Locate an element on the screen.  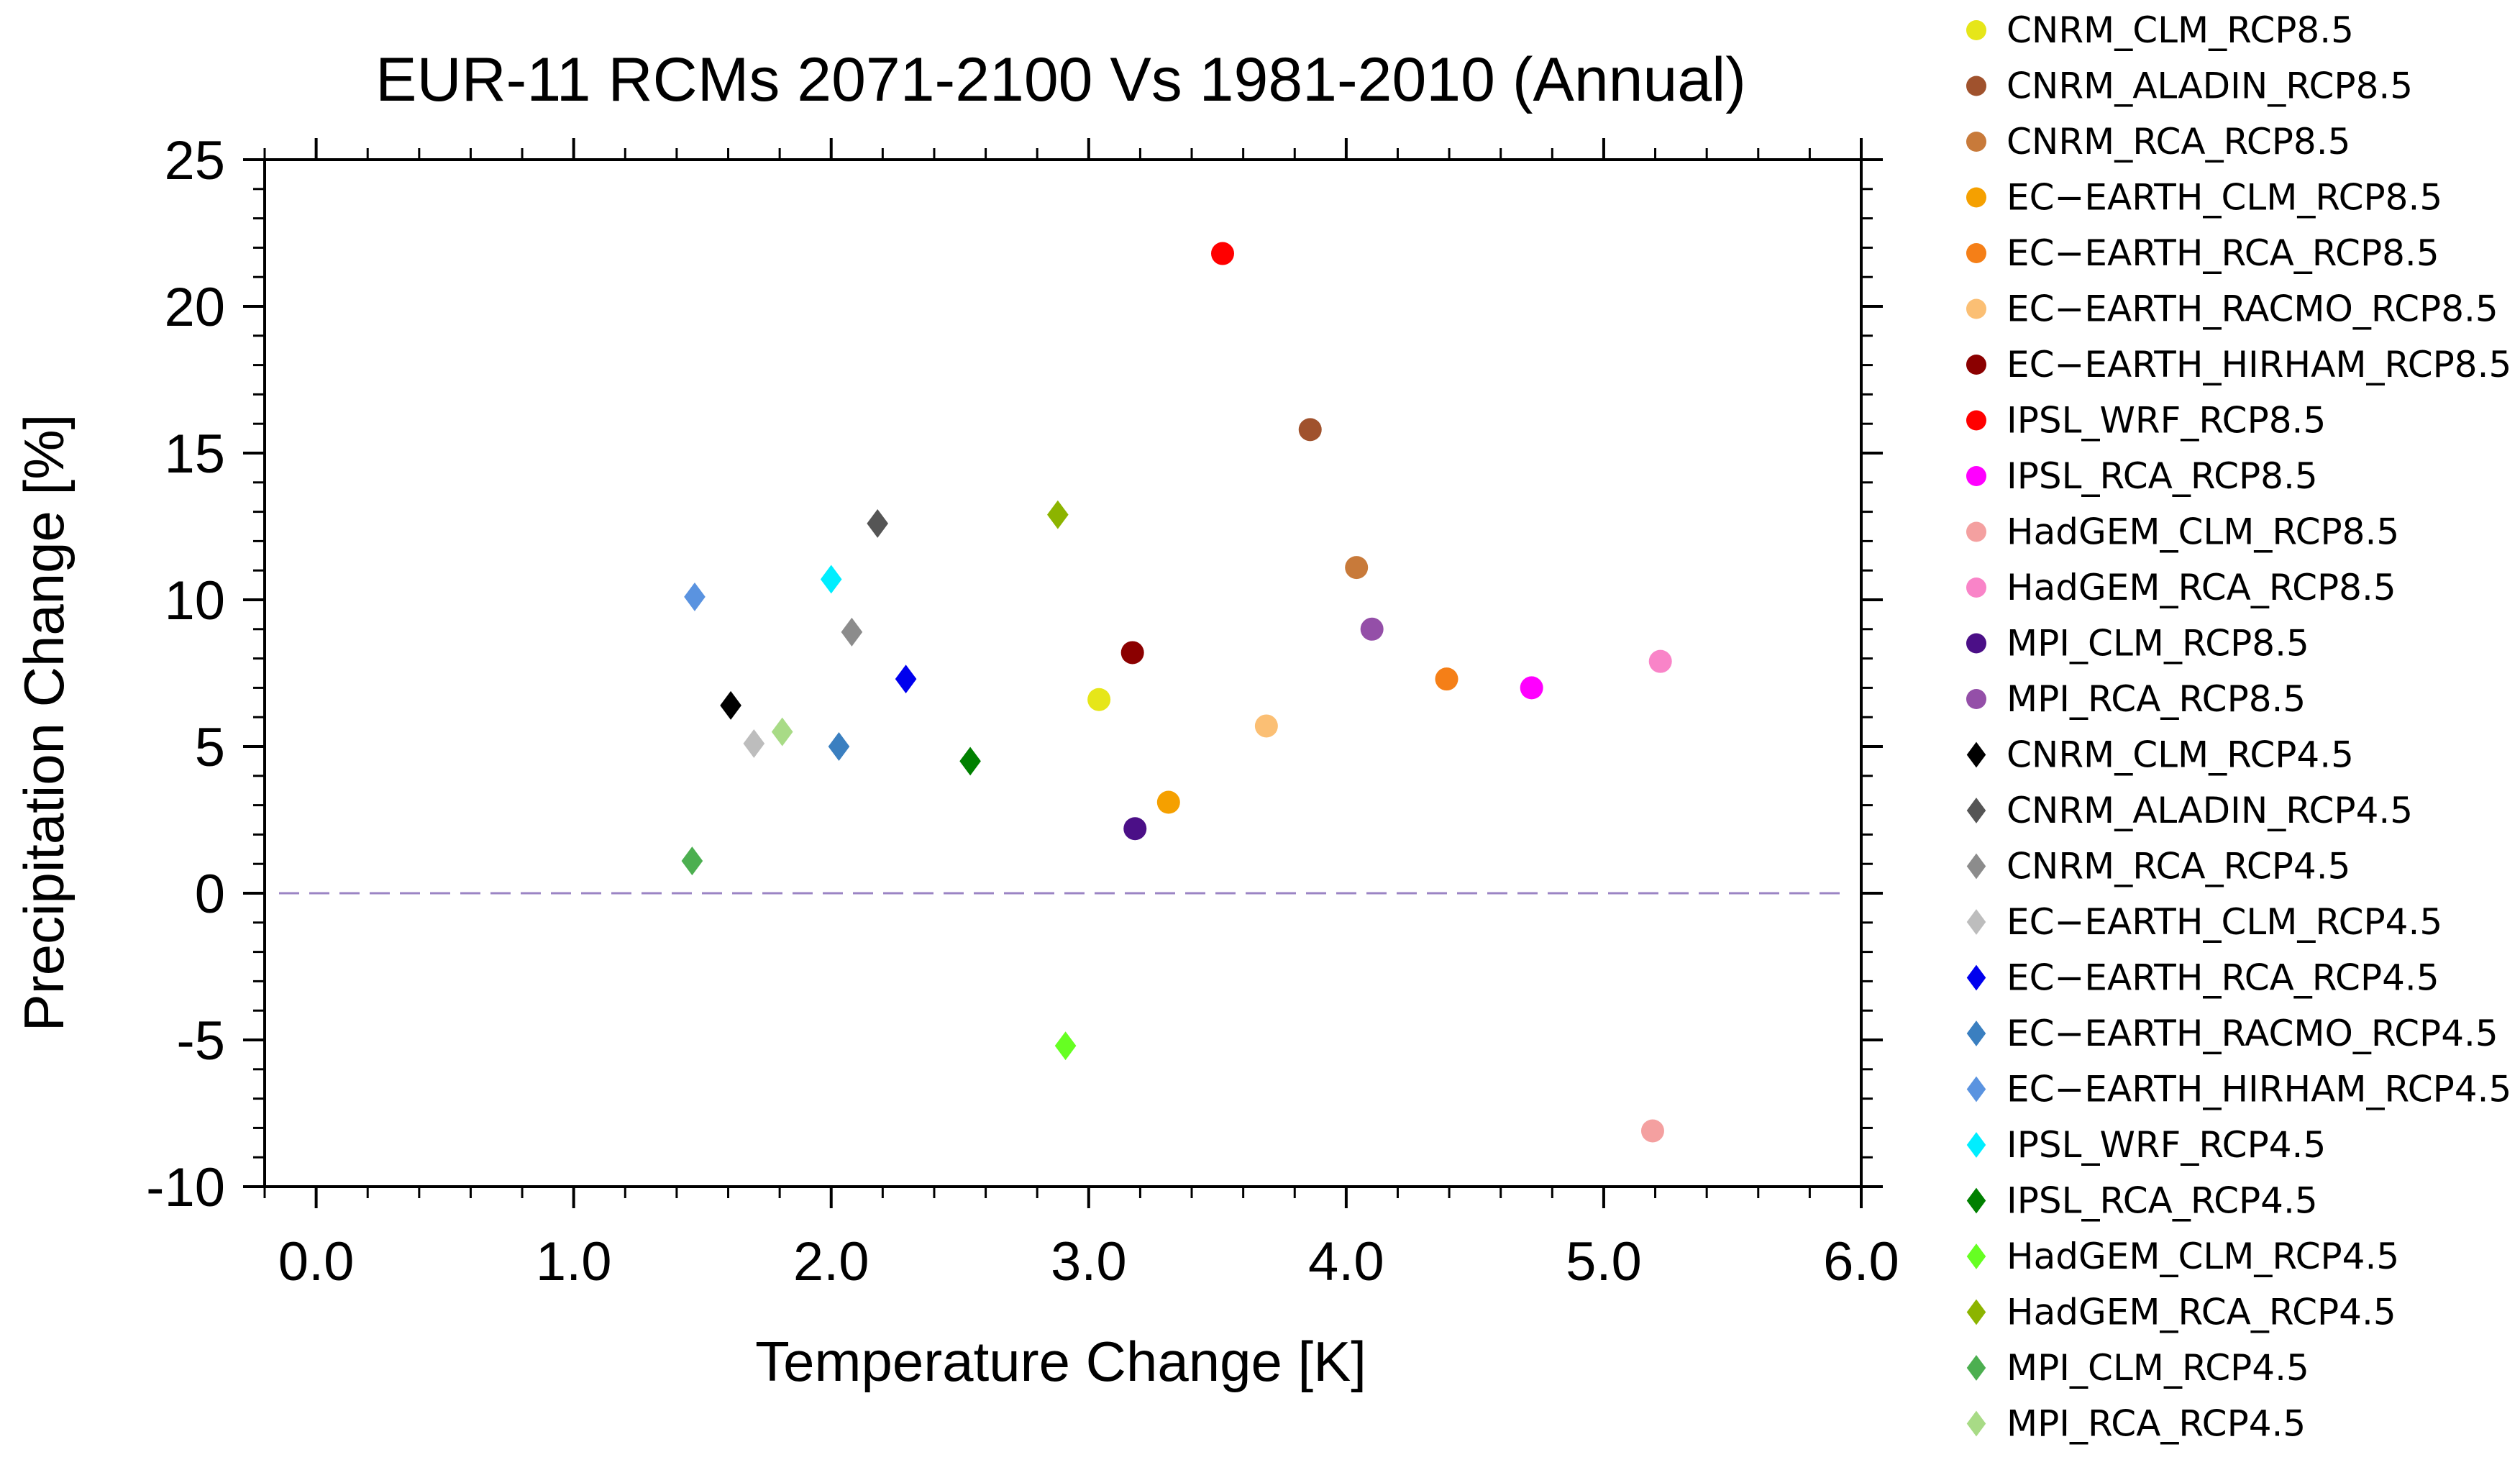
legend-label-cnrm-clm-rcp8-5: CNRM_CLM_RCP8.5 is located at coordinates (2180, 30).